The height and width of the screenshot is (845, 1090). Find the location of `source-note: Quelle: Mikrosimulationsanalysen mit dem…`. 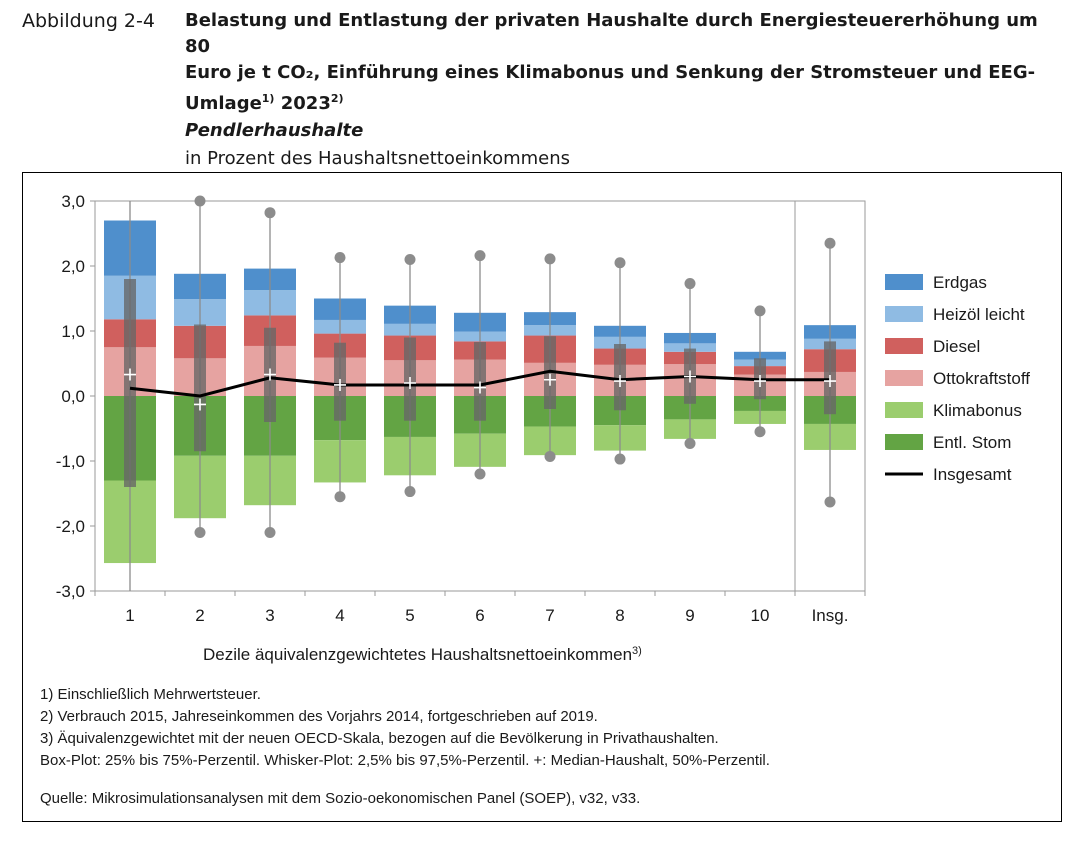

source-note: Quelle: Mikrosimulationsanalysen mit dem… is located at coordinates (340, 798).